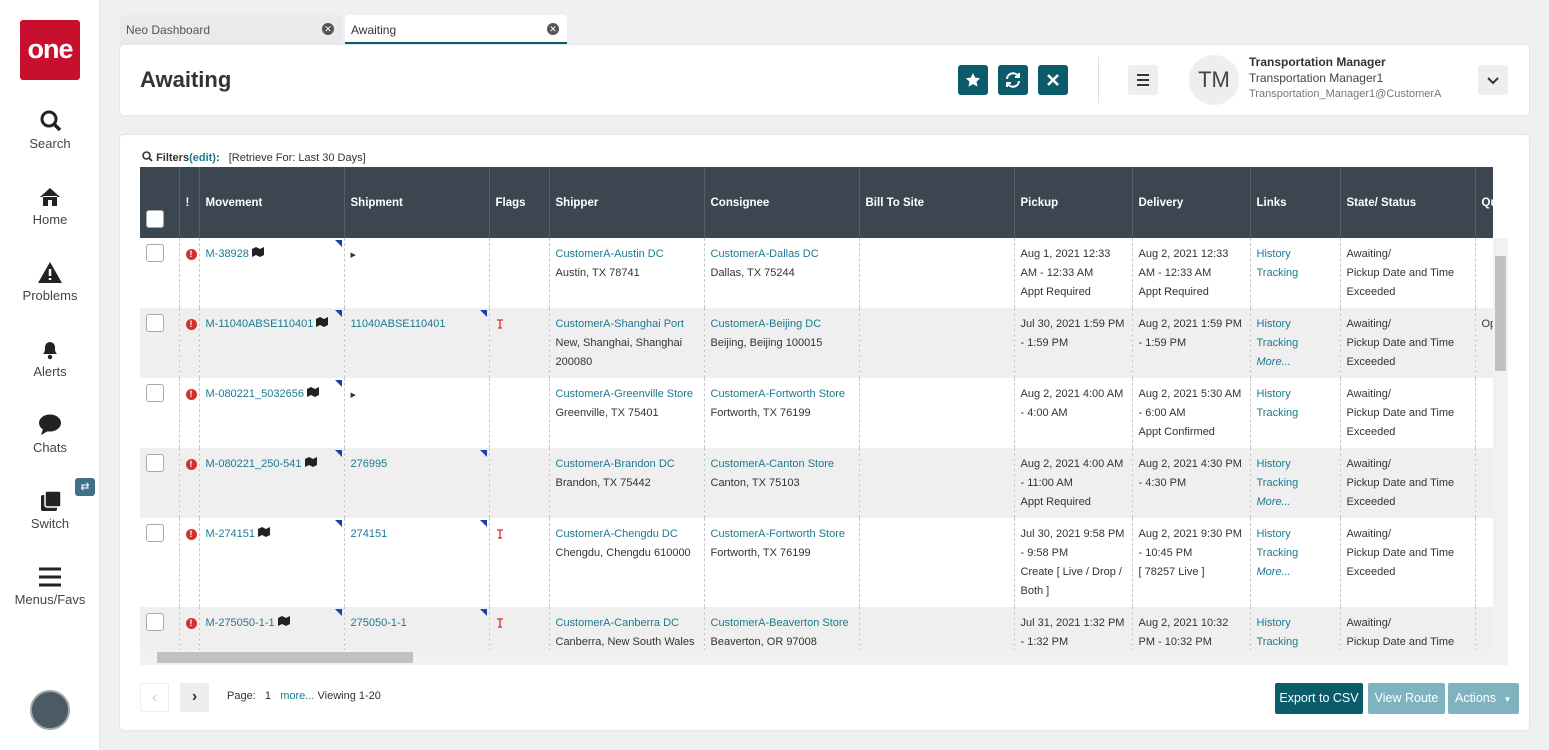 This screenshot has height=750, width=1549. Describe the element at coordinates (1475, 698) in the screenshot. I see `actions-label: Actions` at that location.